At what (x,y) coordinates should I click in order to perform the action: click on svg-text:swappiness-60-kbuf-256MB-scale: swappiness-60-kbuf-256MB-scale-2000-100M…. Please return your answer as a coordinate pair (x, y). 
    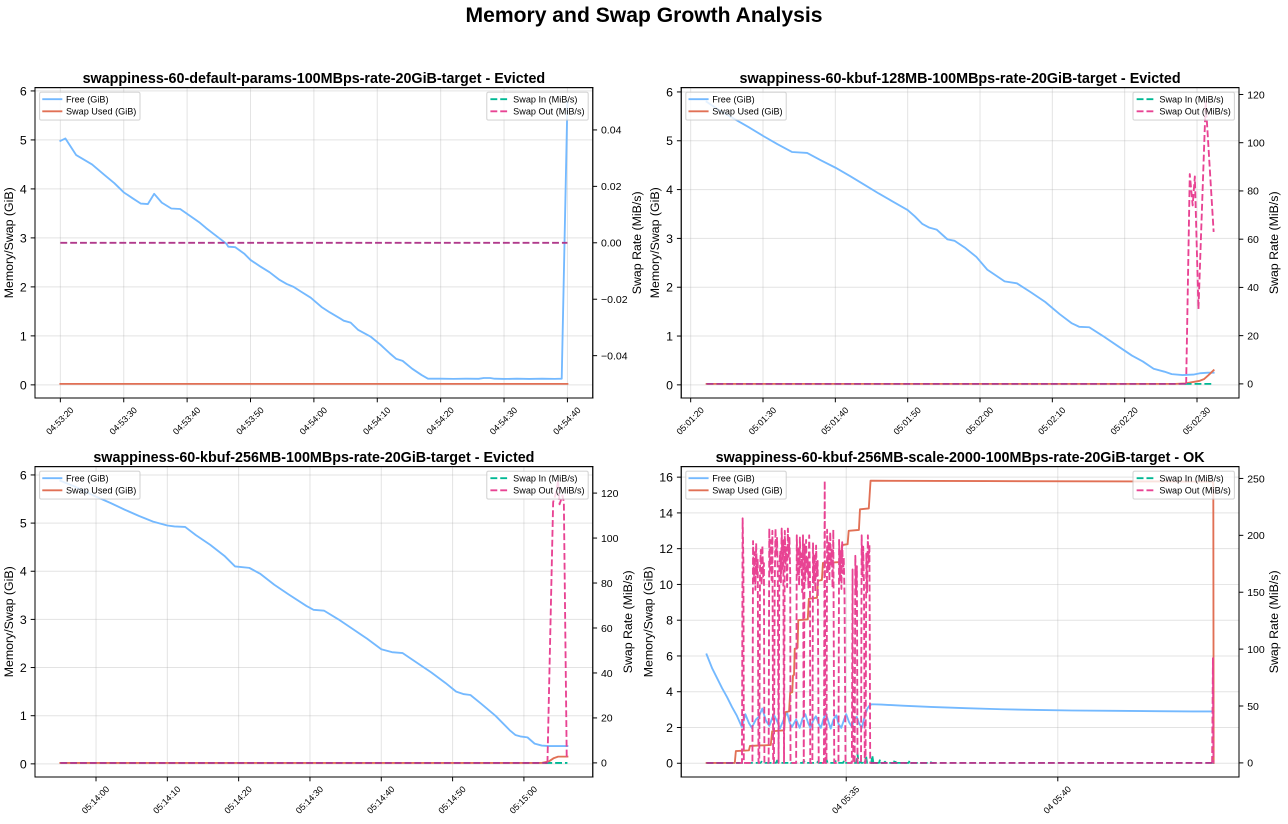
    Looking at the image, I should click on (961, 458).